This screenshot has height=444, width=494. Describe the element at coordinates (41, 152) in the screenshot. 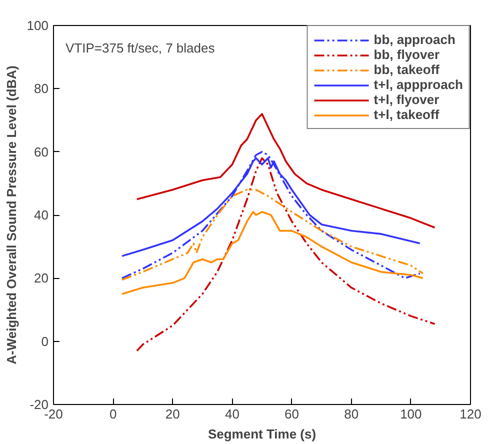

I see `y-tick-label: 60` at that location.